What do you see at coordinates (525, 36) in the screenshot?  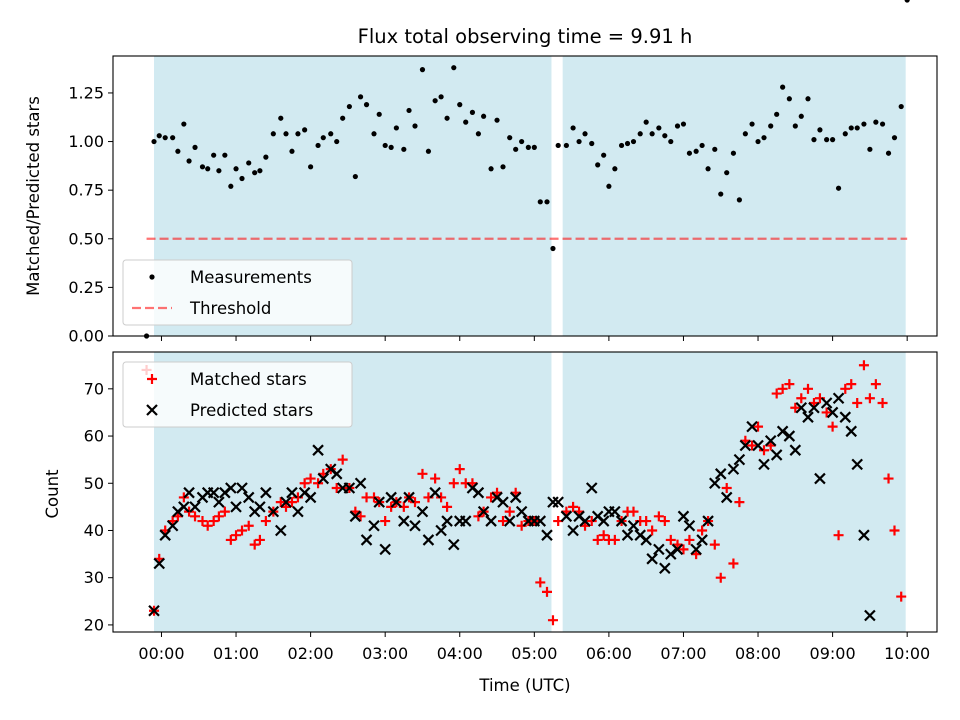 I see `chart-title: Flux total observing time = 9.91 h` at bounding box center [525, 36].